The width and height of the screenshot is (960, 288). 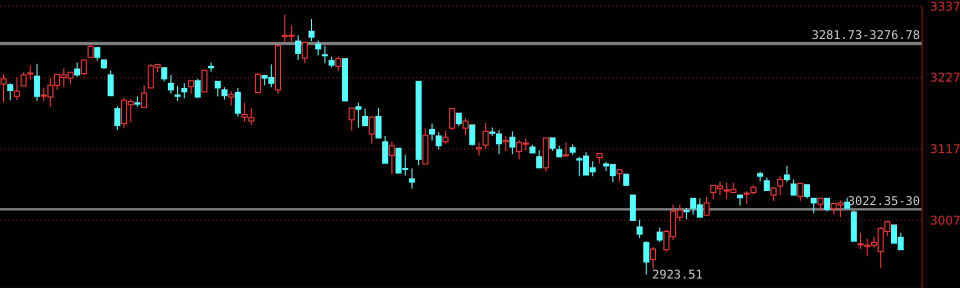 What do you see at coordinates (945, 221) in the screenshot?
I see `y-tick-label: 3007` at bounding box center [945, 221].